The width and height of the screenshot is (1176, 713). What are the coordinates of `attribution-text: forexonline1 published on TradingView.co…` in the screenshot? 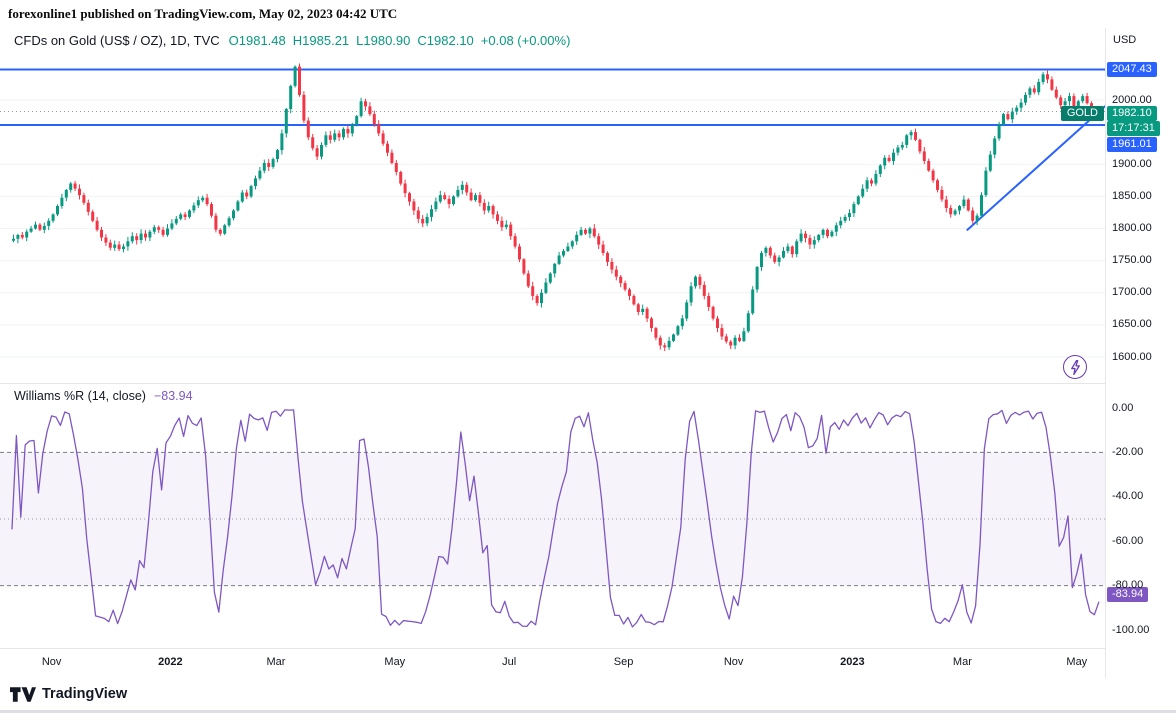 It's located at (203, 13).